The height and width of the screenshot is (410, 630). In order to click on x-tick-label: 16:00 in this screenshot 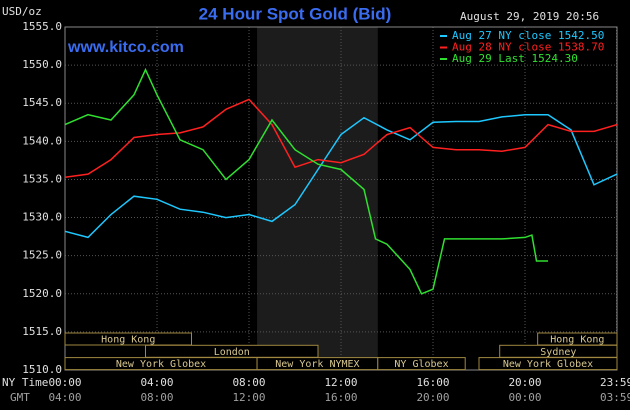, I will do `click(432, 382)`.